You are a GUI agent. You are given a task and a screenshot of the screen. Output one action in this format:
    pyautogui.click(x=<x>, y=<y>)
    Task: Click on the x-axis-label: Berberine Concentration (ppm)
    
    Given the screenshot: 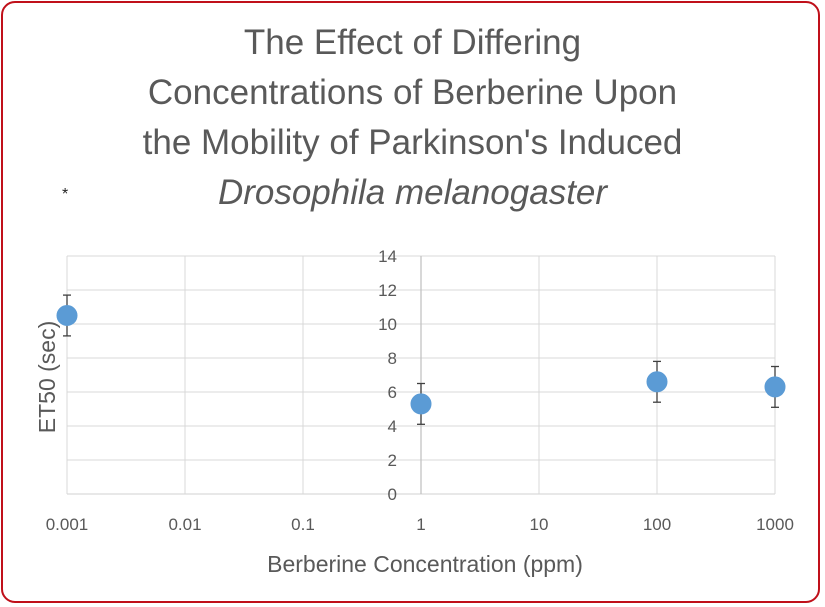 What is the action you would take?
    pyautogui.click(x=425, y=564)
    